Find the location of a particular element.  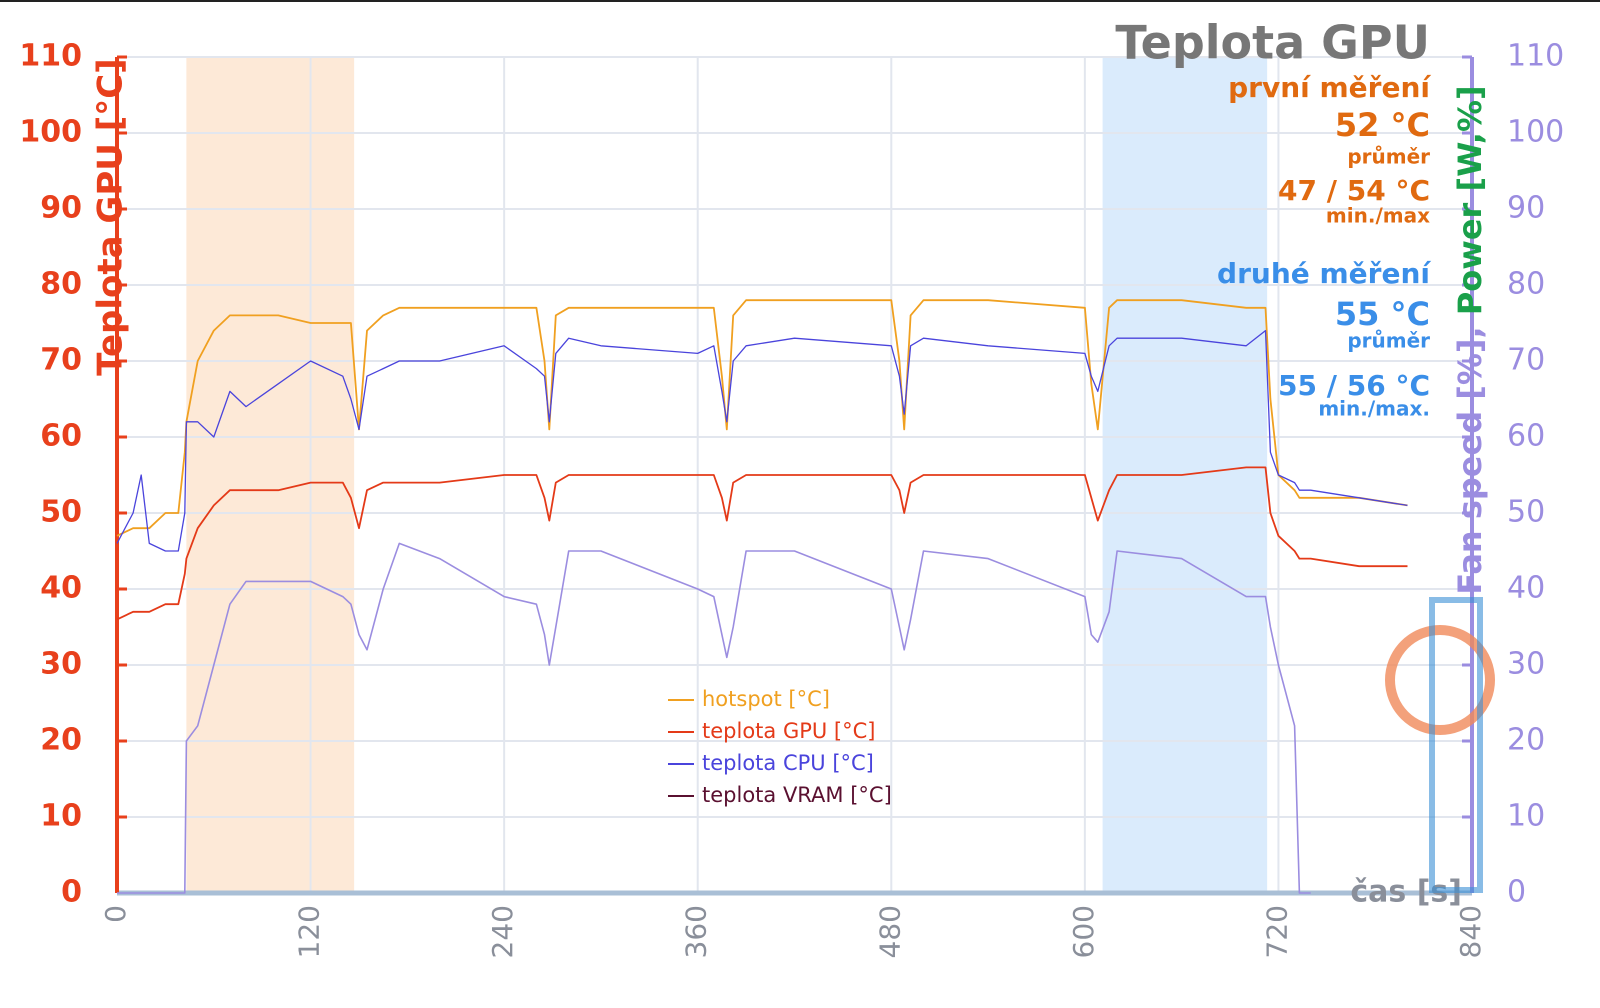

annotation: 52 °C is located at coordinates (1382, 125).